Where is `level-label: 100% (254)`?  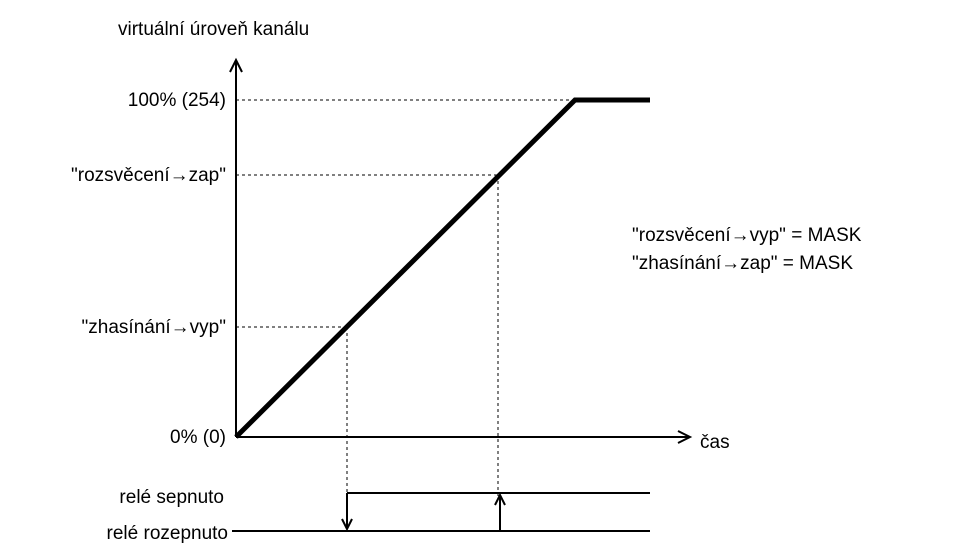 level-label: 100% (254) is located at coordinates (177, 100).